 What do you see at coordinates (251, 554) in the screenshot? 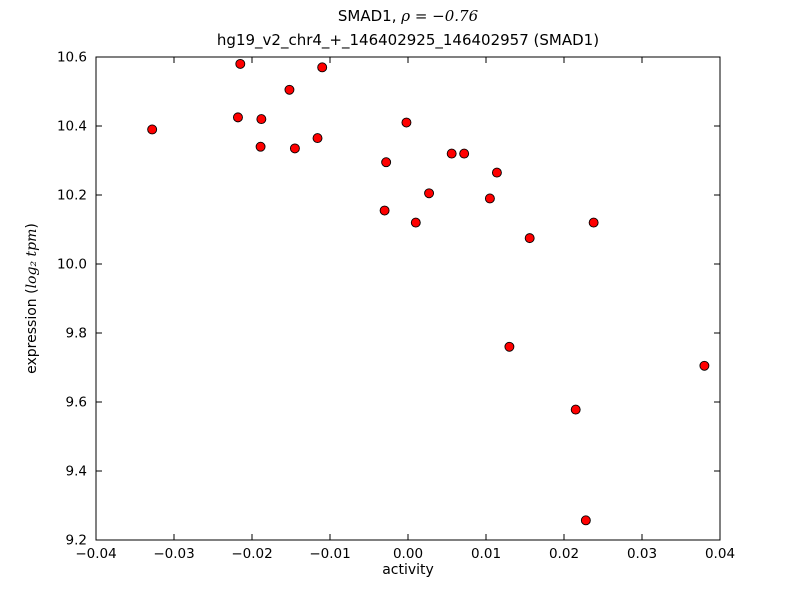
I see `x-tick-label: −0.02` at bounding box center [251, 554].